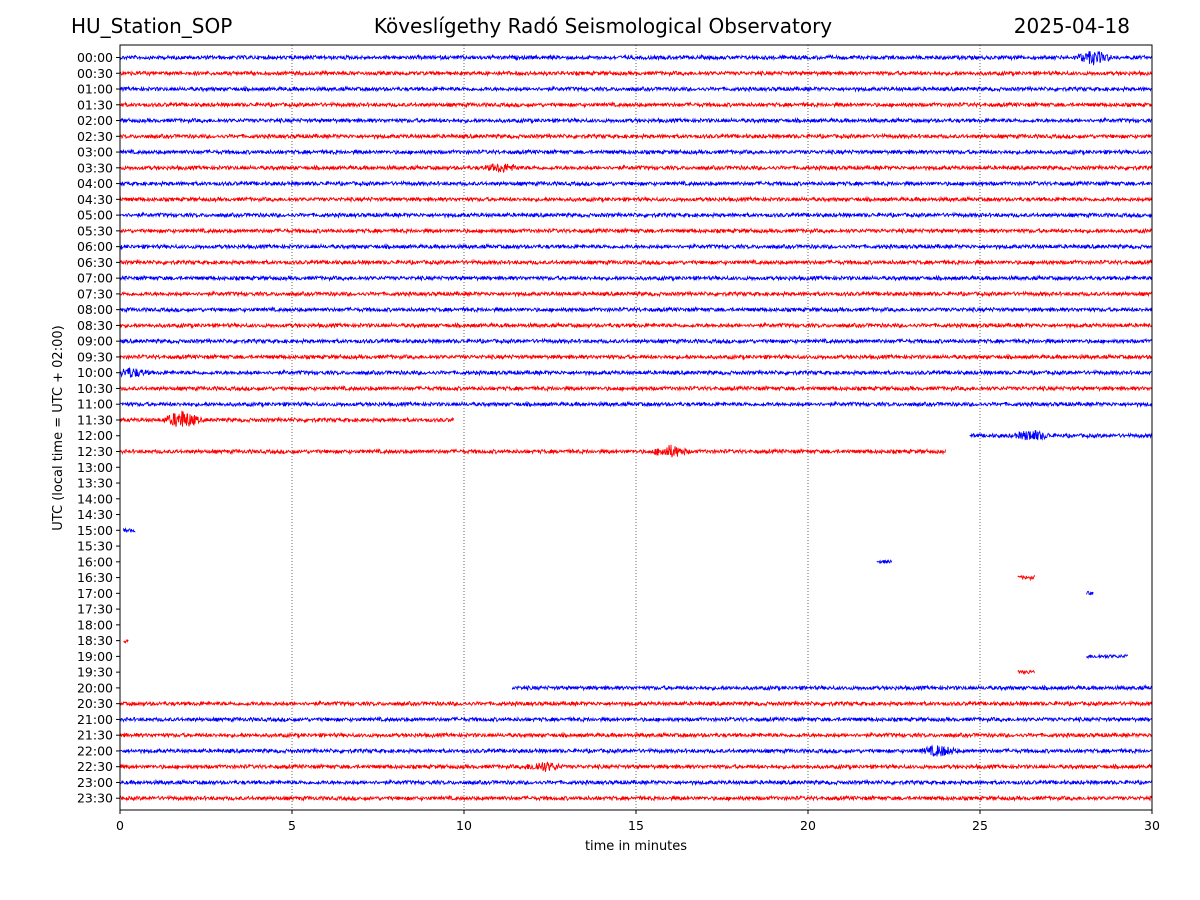 This screenshot has width=1200, height=900. I want to click on y-tick-label: 21:00, so click(95, 719).